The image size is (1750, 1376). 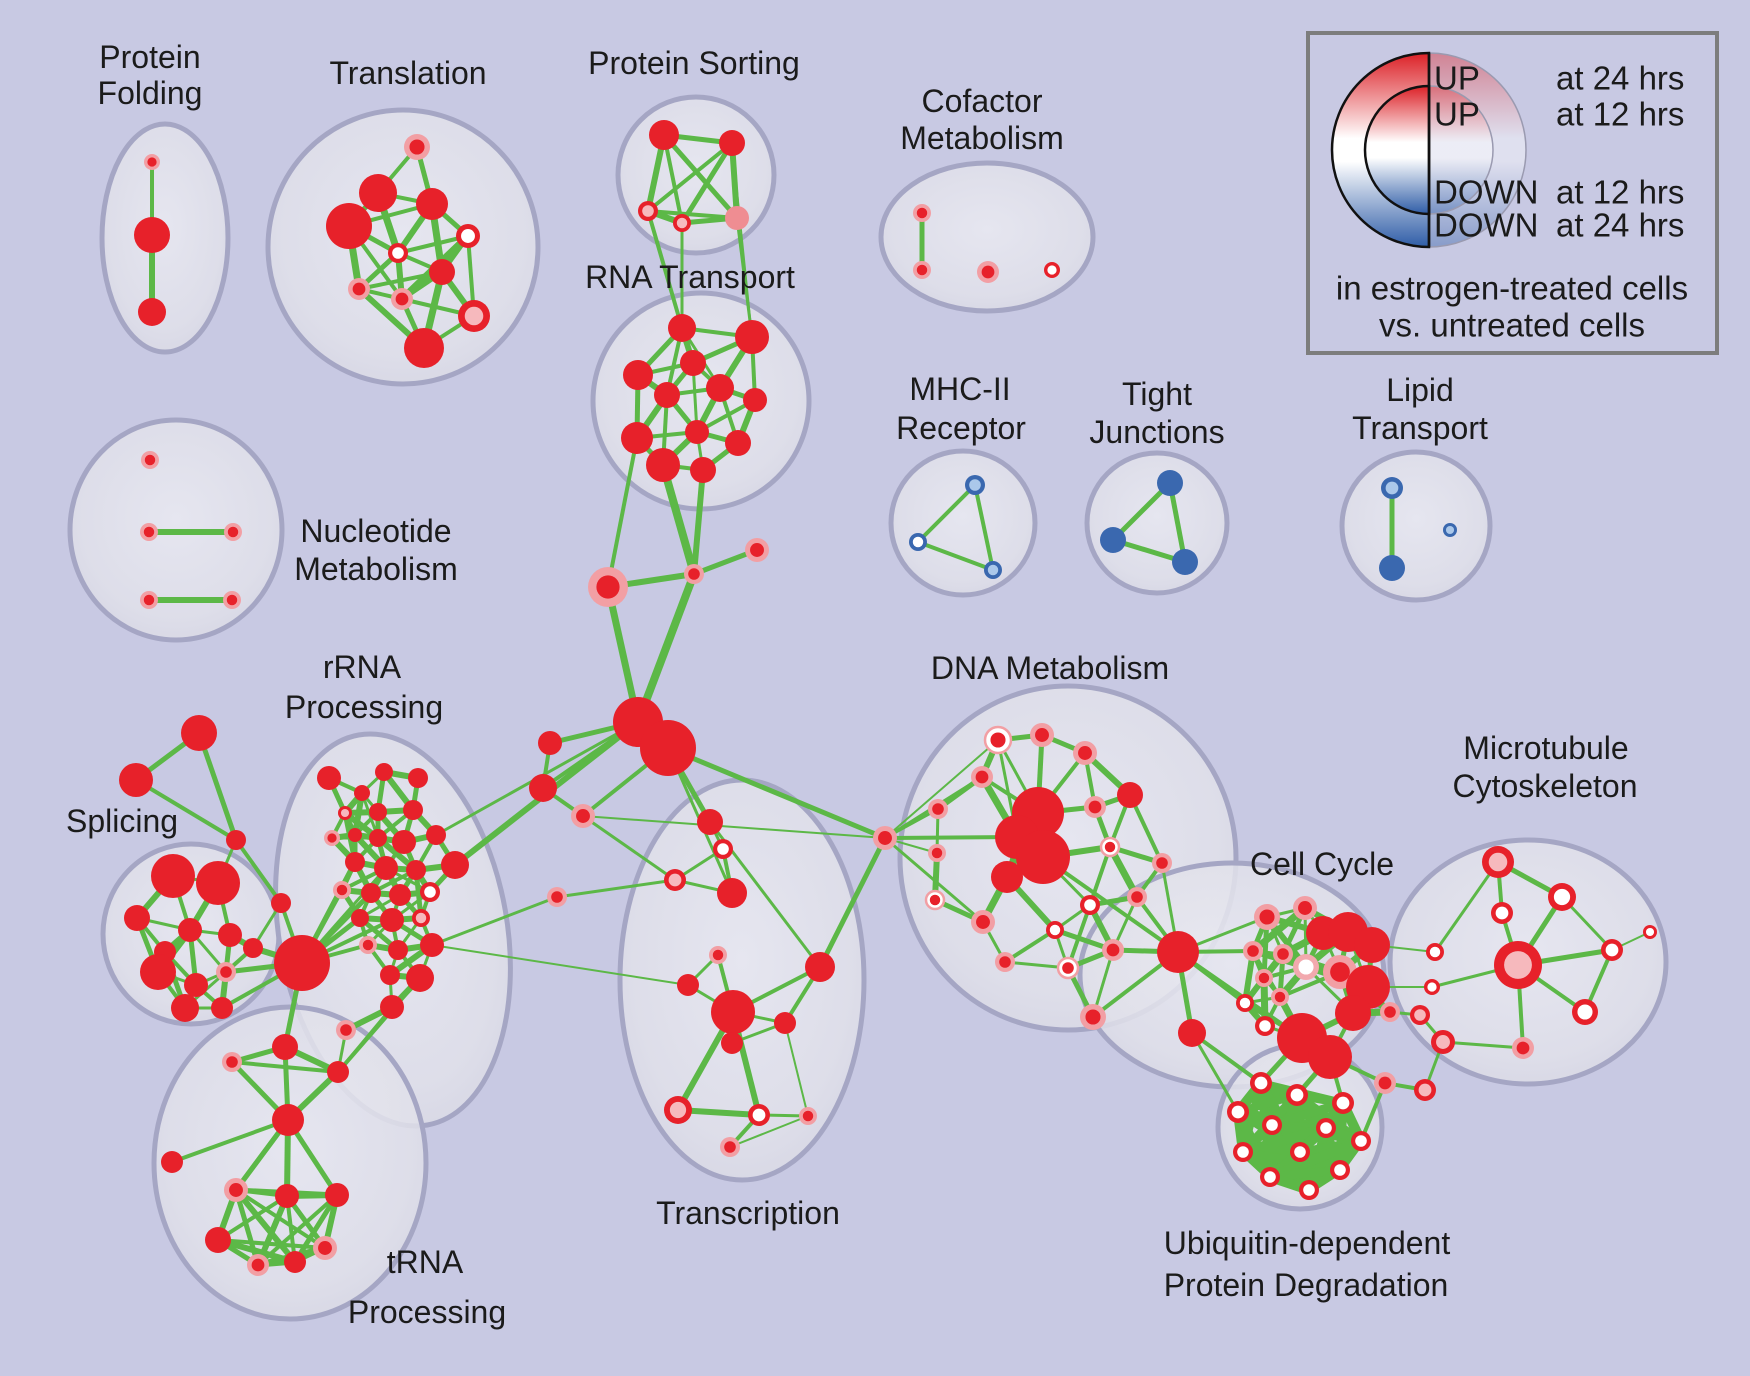 I want to click on cluster-label: Metabolism, so click(x=982, y=138).